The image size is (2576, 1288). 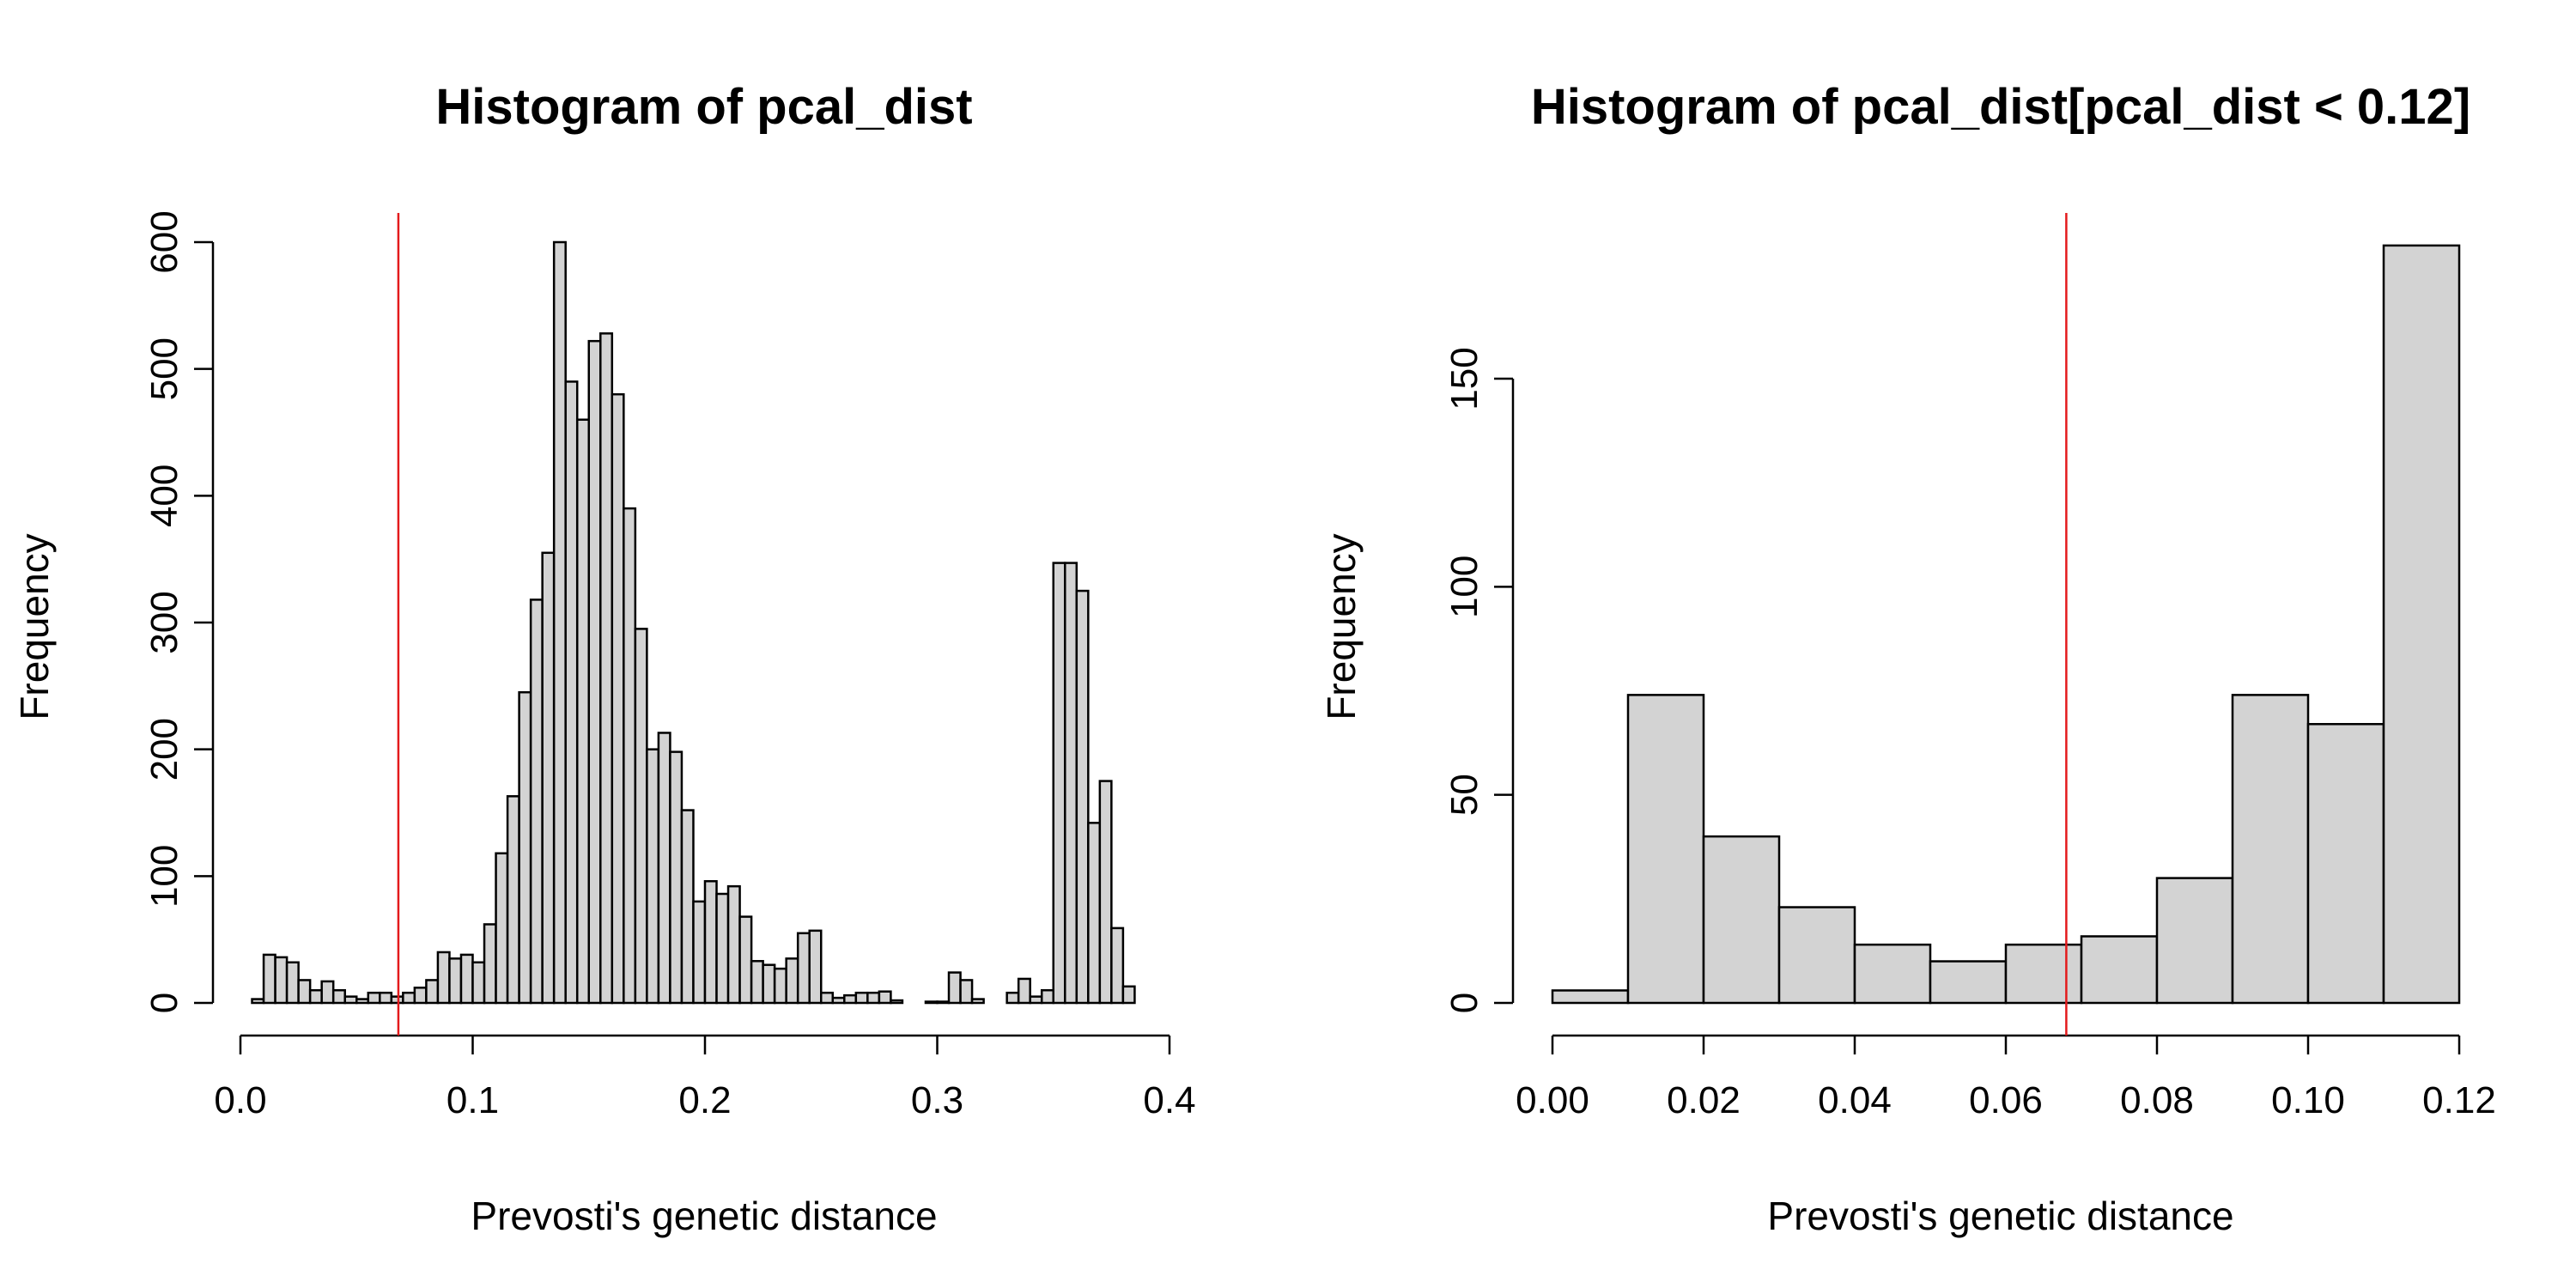 I want to click on y-tick-label: 200, so click(x=164, y=749).